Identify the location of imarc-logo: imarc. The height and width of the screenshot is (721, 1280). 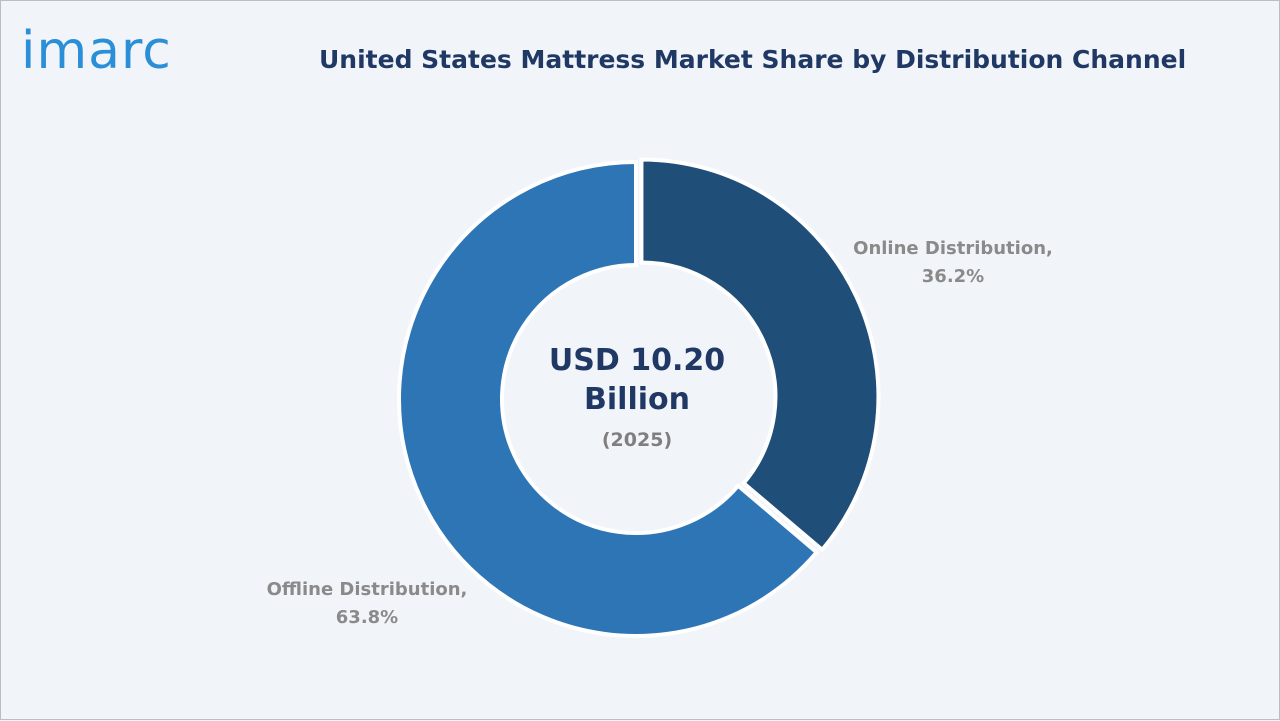
(96, 51).